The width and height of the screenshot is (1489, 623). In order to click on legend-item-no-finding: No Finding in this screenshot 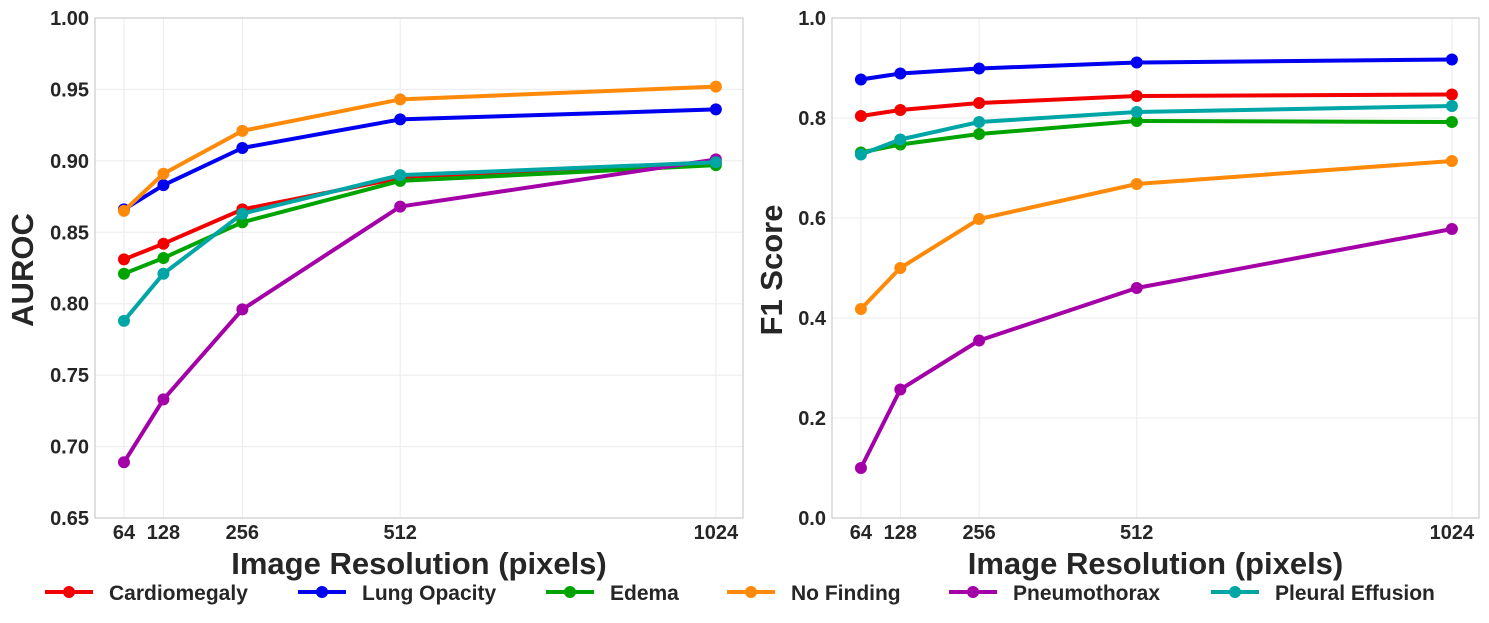, I will do `click(814, 593)`.